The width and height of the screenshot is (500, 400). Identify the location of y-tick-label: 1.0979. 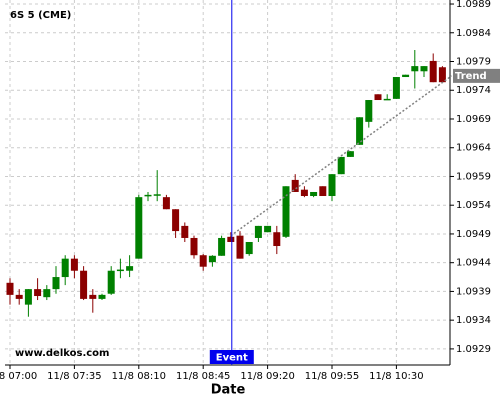
(473, 62).